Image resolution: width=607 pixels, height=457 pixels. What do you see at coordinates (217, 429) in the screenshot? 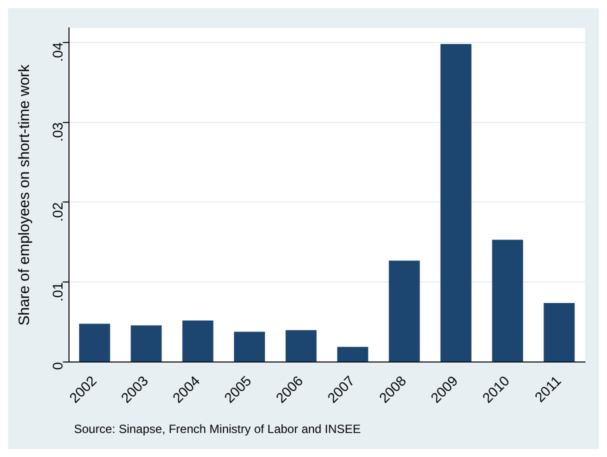
I see `source-note: Source: Sinapse, French Ministry of Labor and INSEE` at bounding box center [217, 429].